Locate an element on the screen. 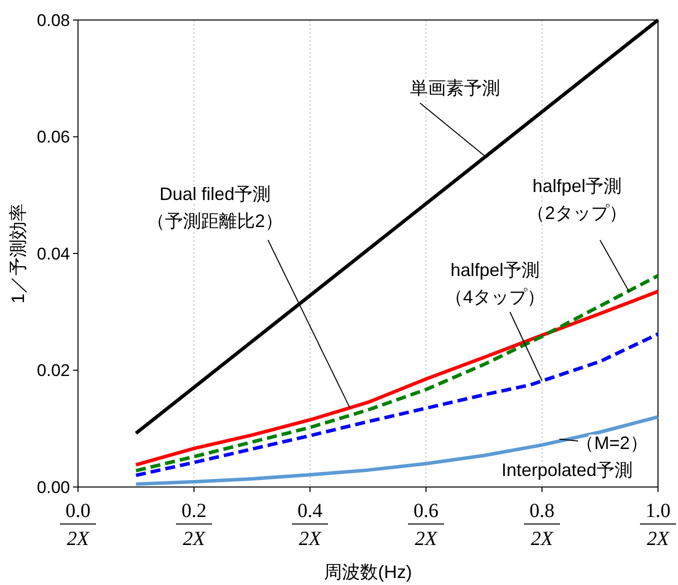 The width and height of the screenshot is (678, 585). x-tick-label: 0.6 is located at coordinates (426, 511).